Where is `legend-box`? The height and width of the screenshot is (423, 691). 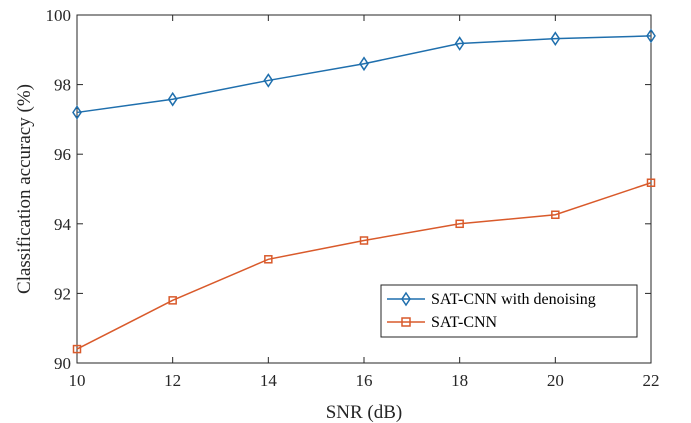 legend-box is located at coordinates (509, 311).